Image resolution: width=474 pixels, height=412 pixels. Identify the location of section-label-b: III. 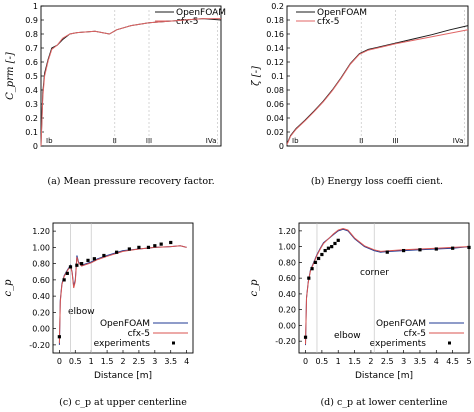
(395, 141).